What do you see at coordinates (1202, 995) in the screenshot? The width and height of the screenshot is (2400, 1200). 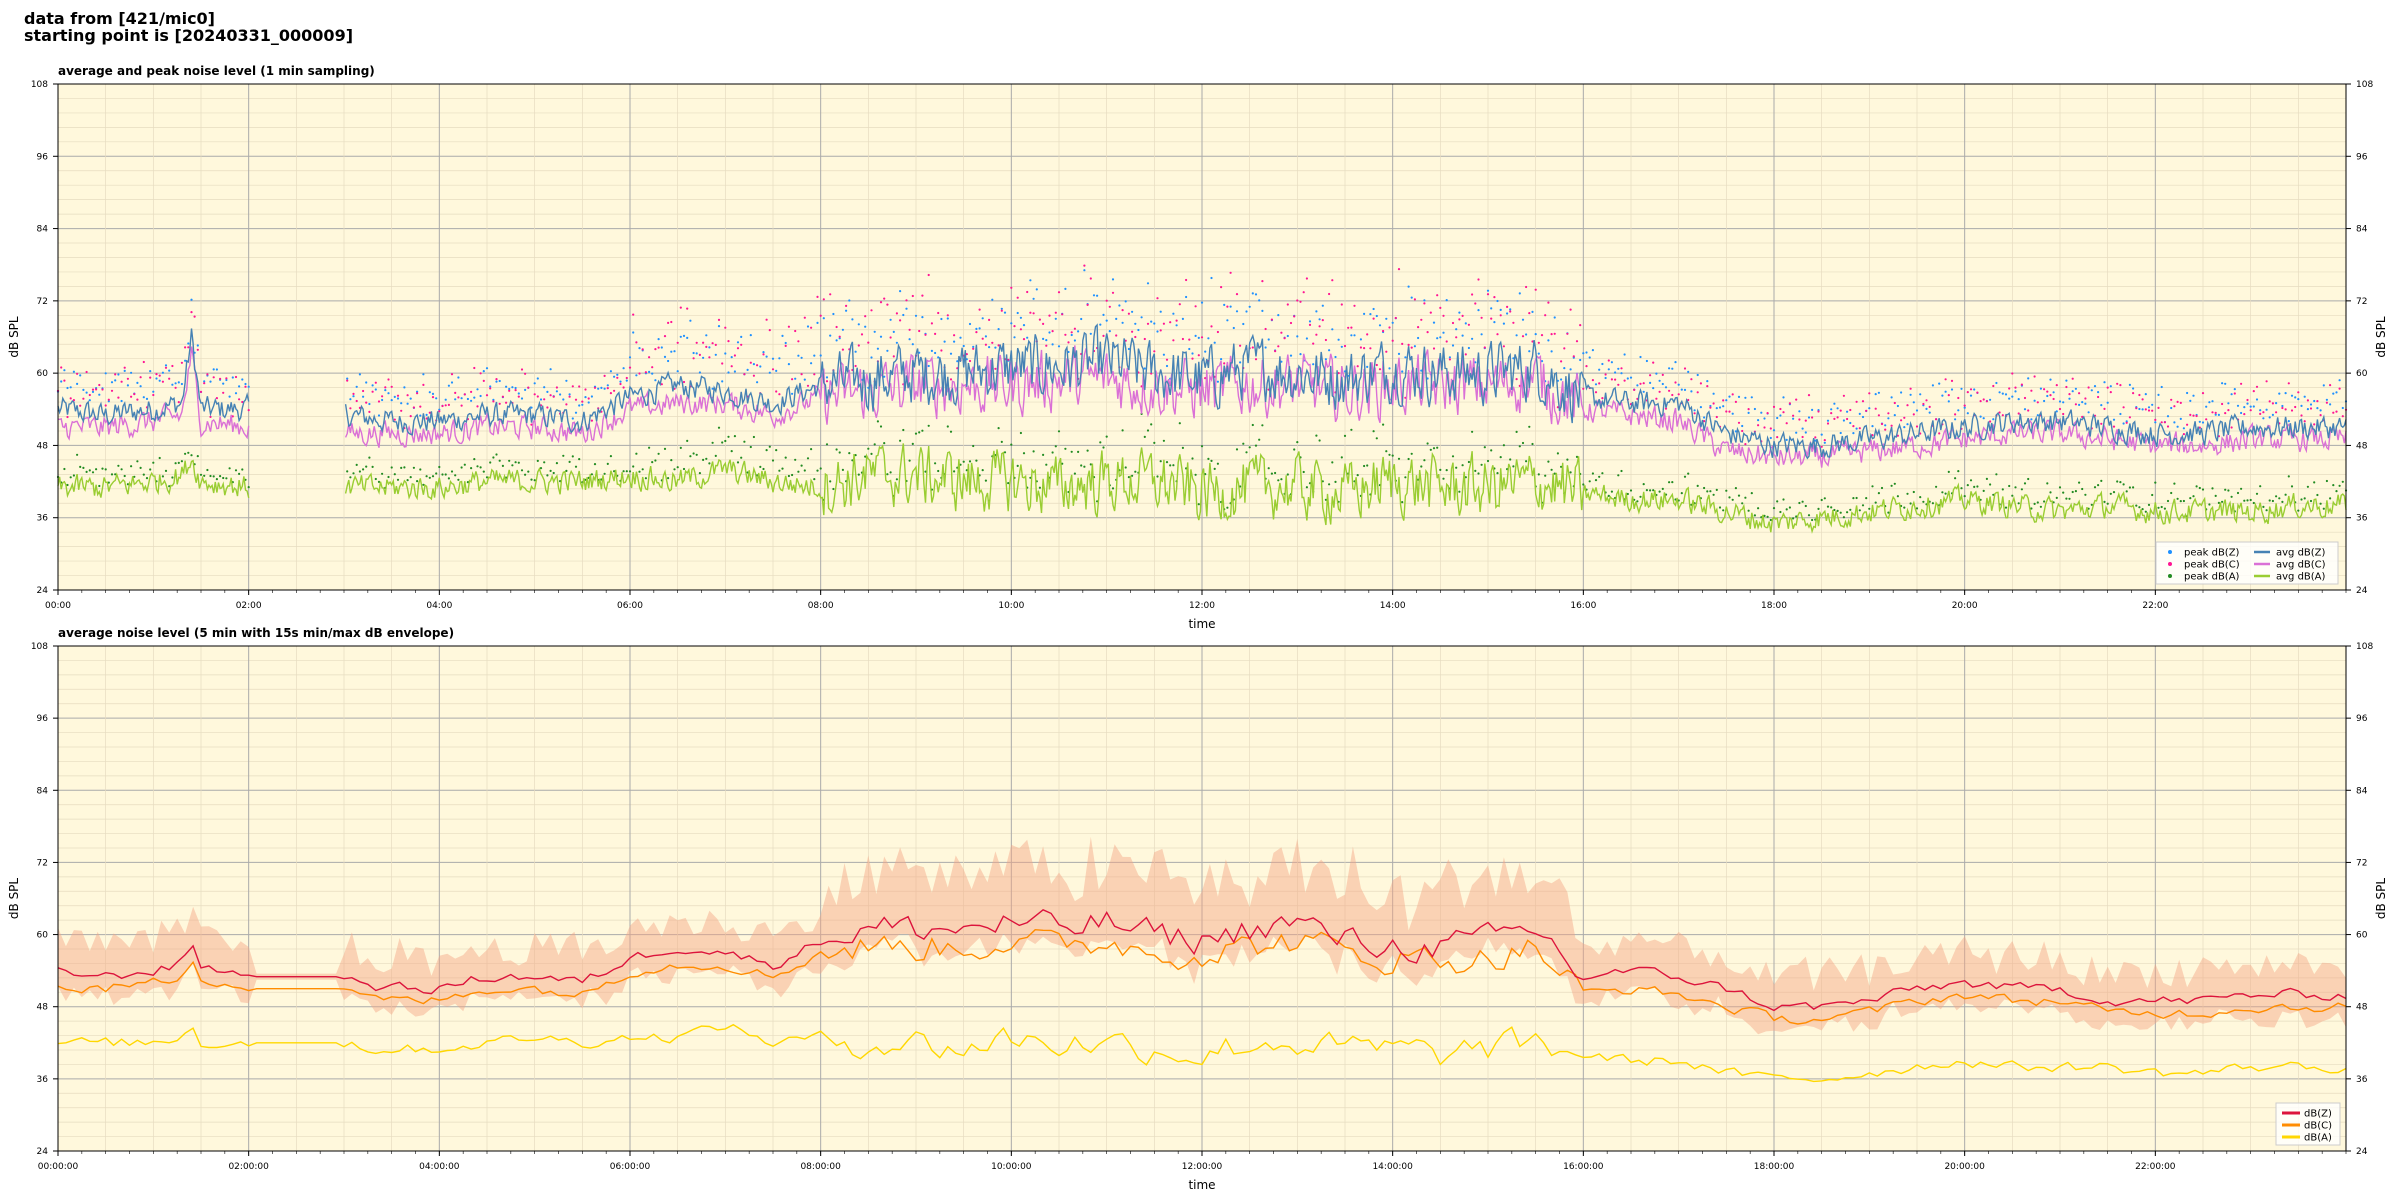 I see `series-lines` at bounding box center [1202, 995].